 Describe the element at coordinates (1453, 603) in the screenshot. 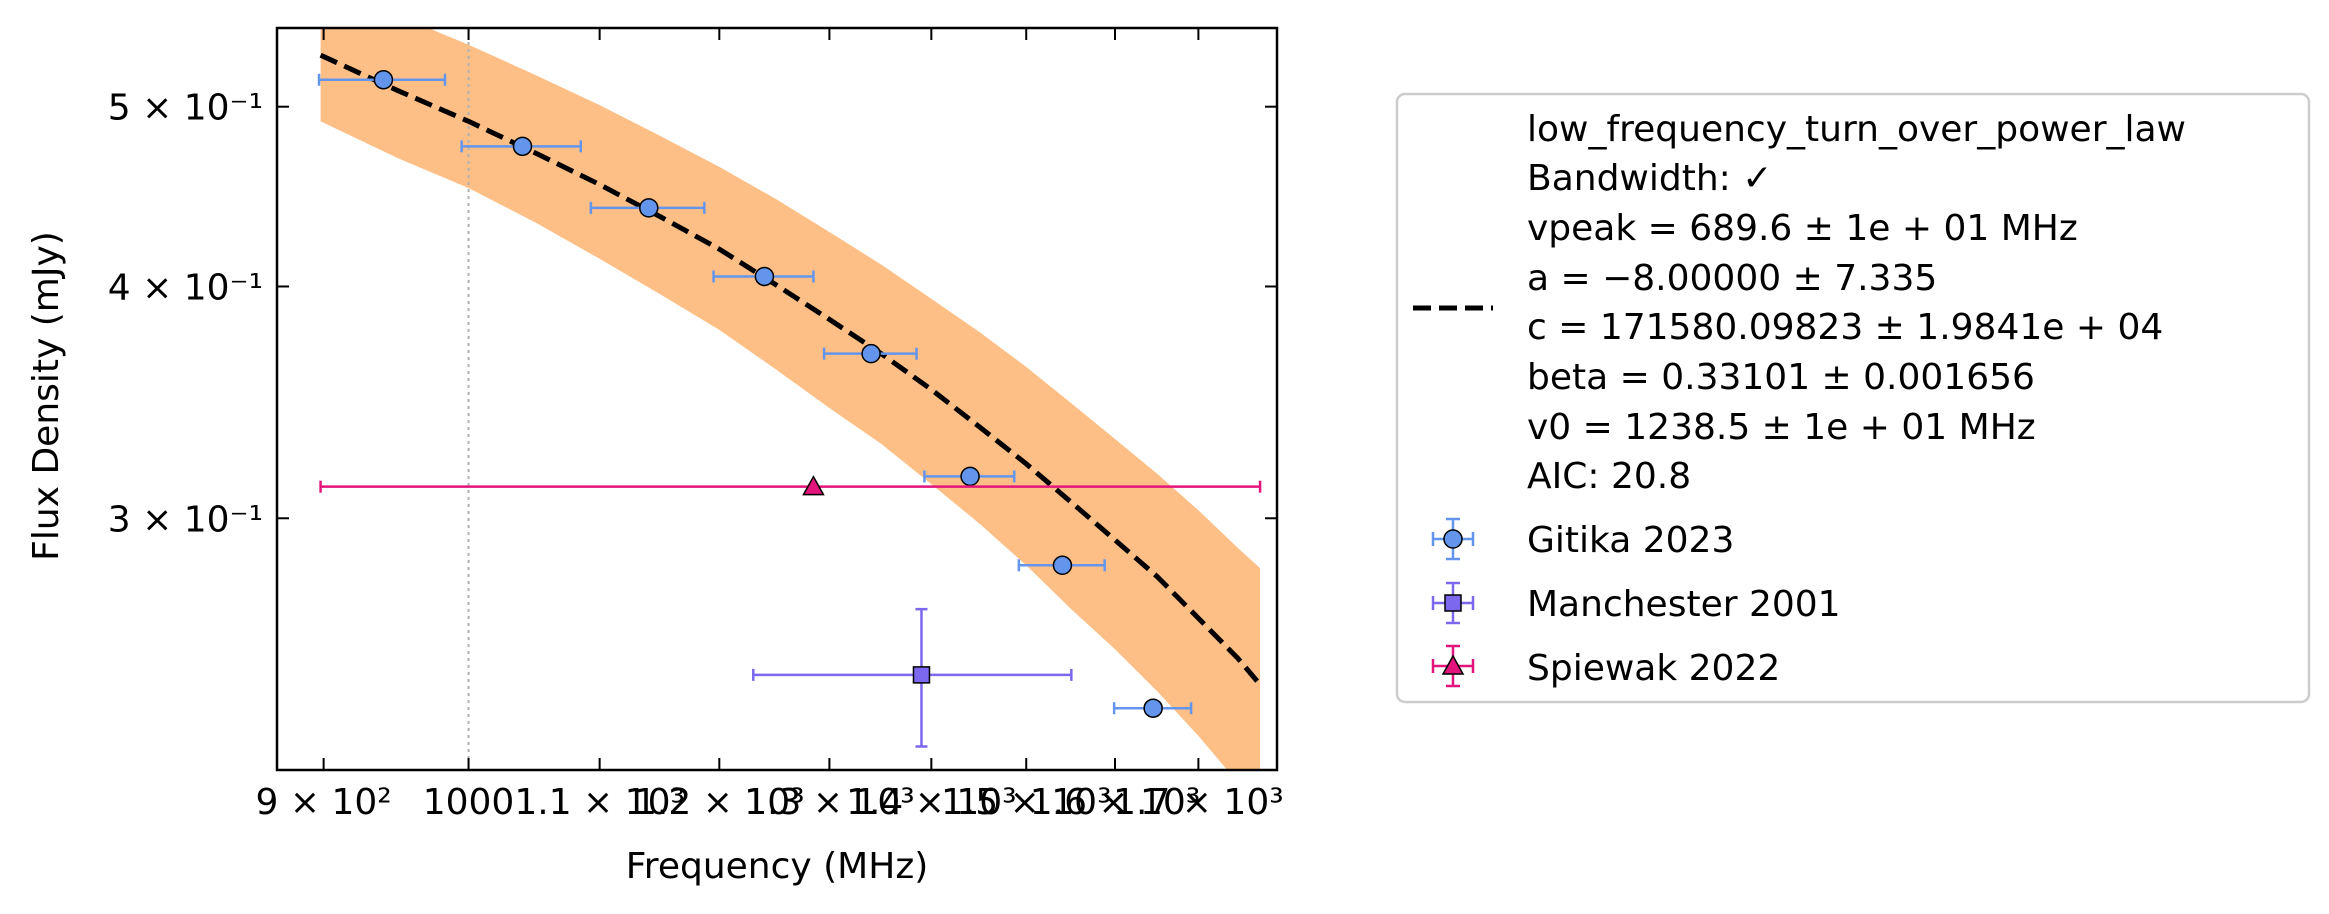

I see `legend-marker-manchester` at that location.